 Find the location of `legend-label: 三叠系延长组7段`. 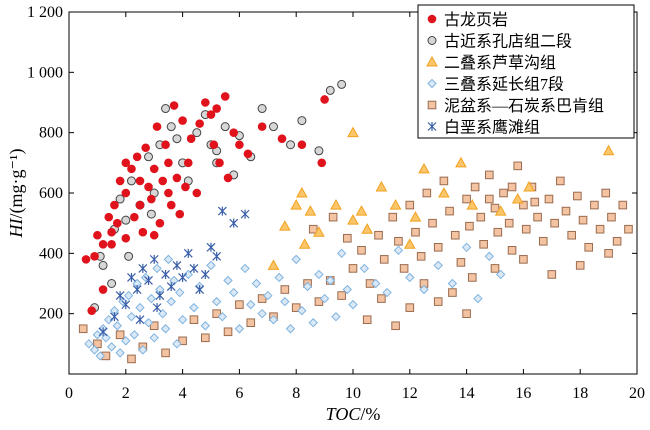

legend-label: 三叠系延长组7段 is located at coordinates (504, 85).